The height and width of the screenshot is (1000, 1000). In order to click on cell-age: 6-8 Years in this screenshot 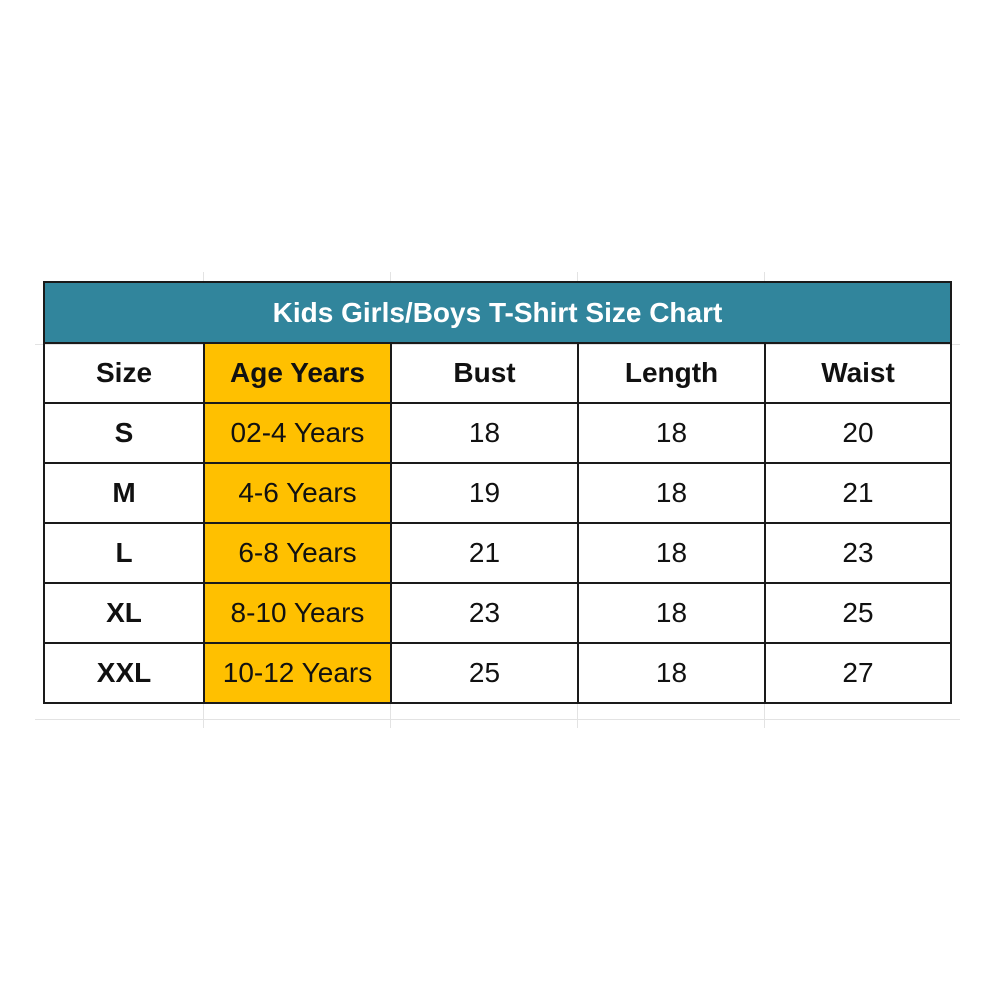, I will do `click(297, 553)`.